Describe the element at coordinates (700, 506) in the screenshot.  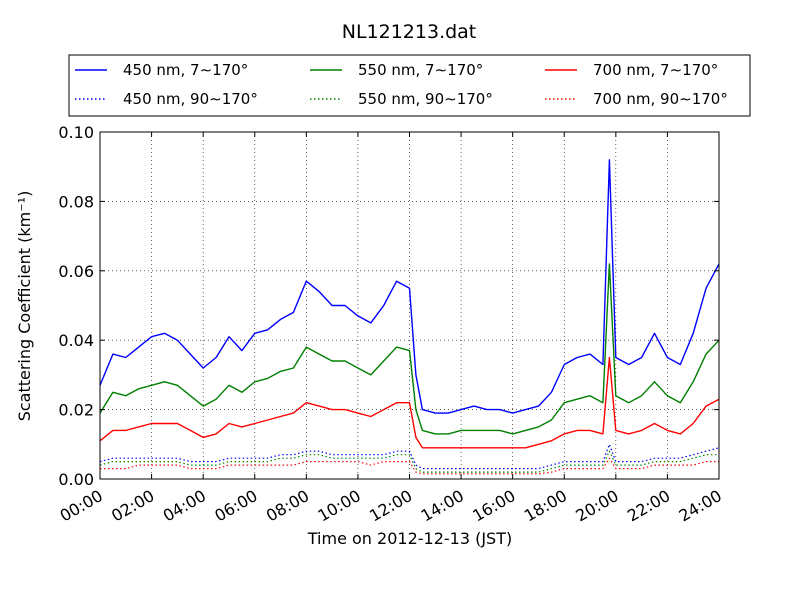
I see `x-tick-label: 24:00` at that location.